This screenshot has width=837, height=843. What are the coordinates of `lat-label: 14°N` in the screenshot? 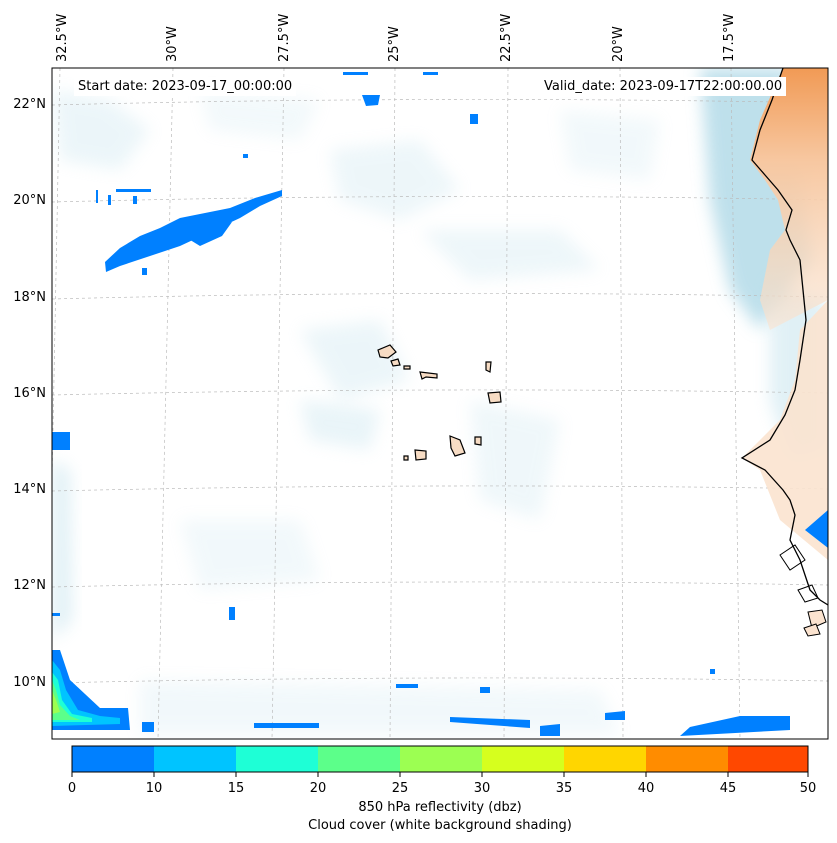 It's located at (29, 489).